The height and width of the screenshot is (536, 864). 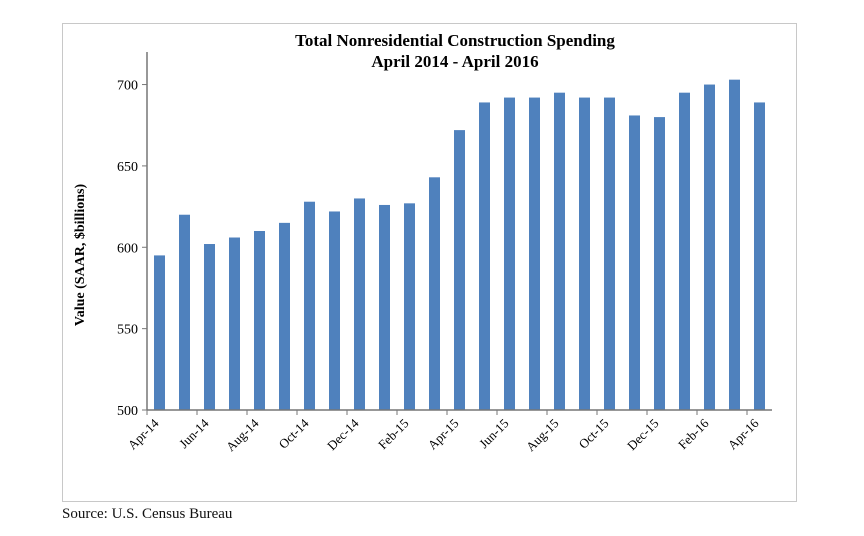 What do you see at coordinates (443, 434) in the screenshot?
I see `x-tick-label: Apr-15` at bounding box center [443, 434].